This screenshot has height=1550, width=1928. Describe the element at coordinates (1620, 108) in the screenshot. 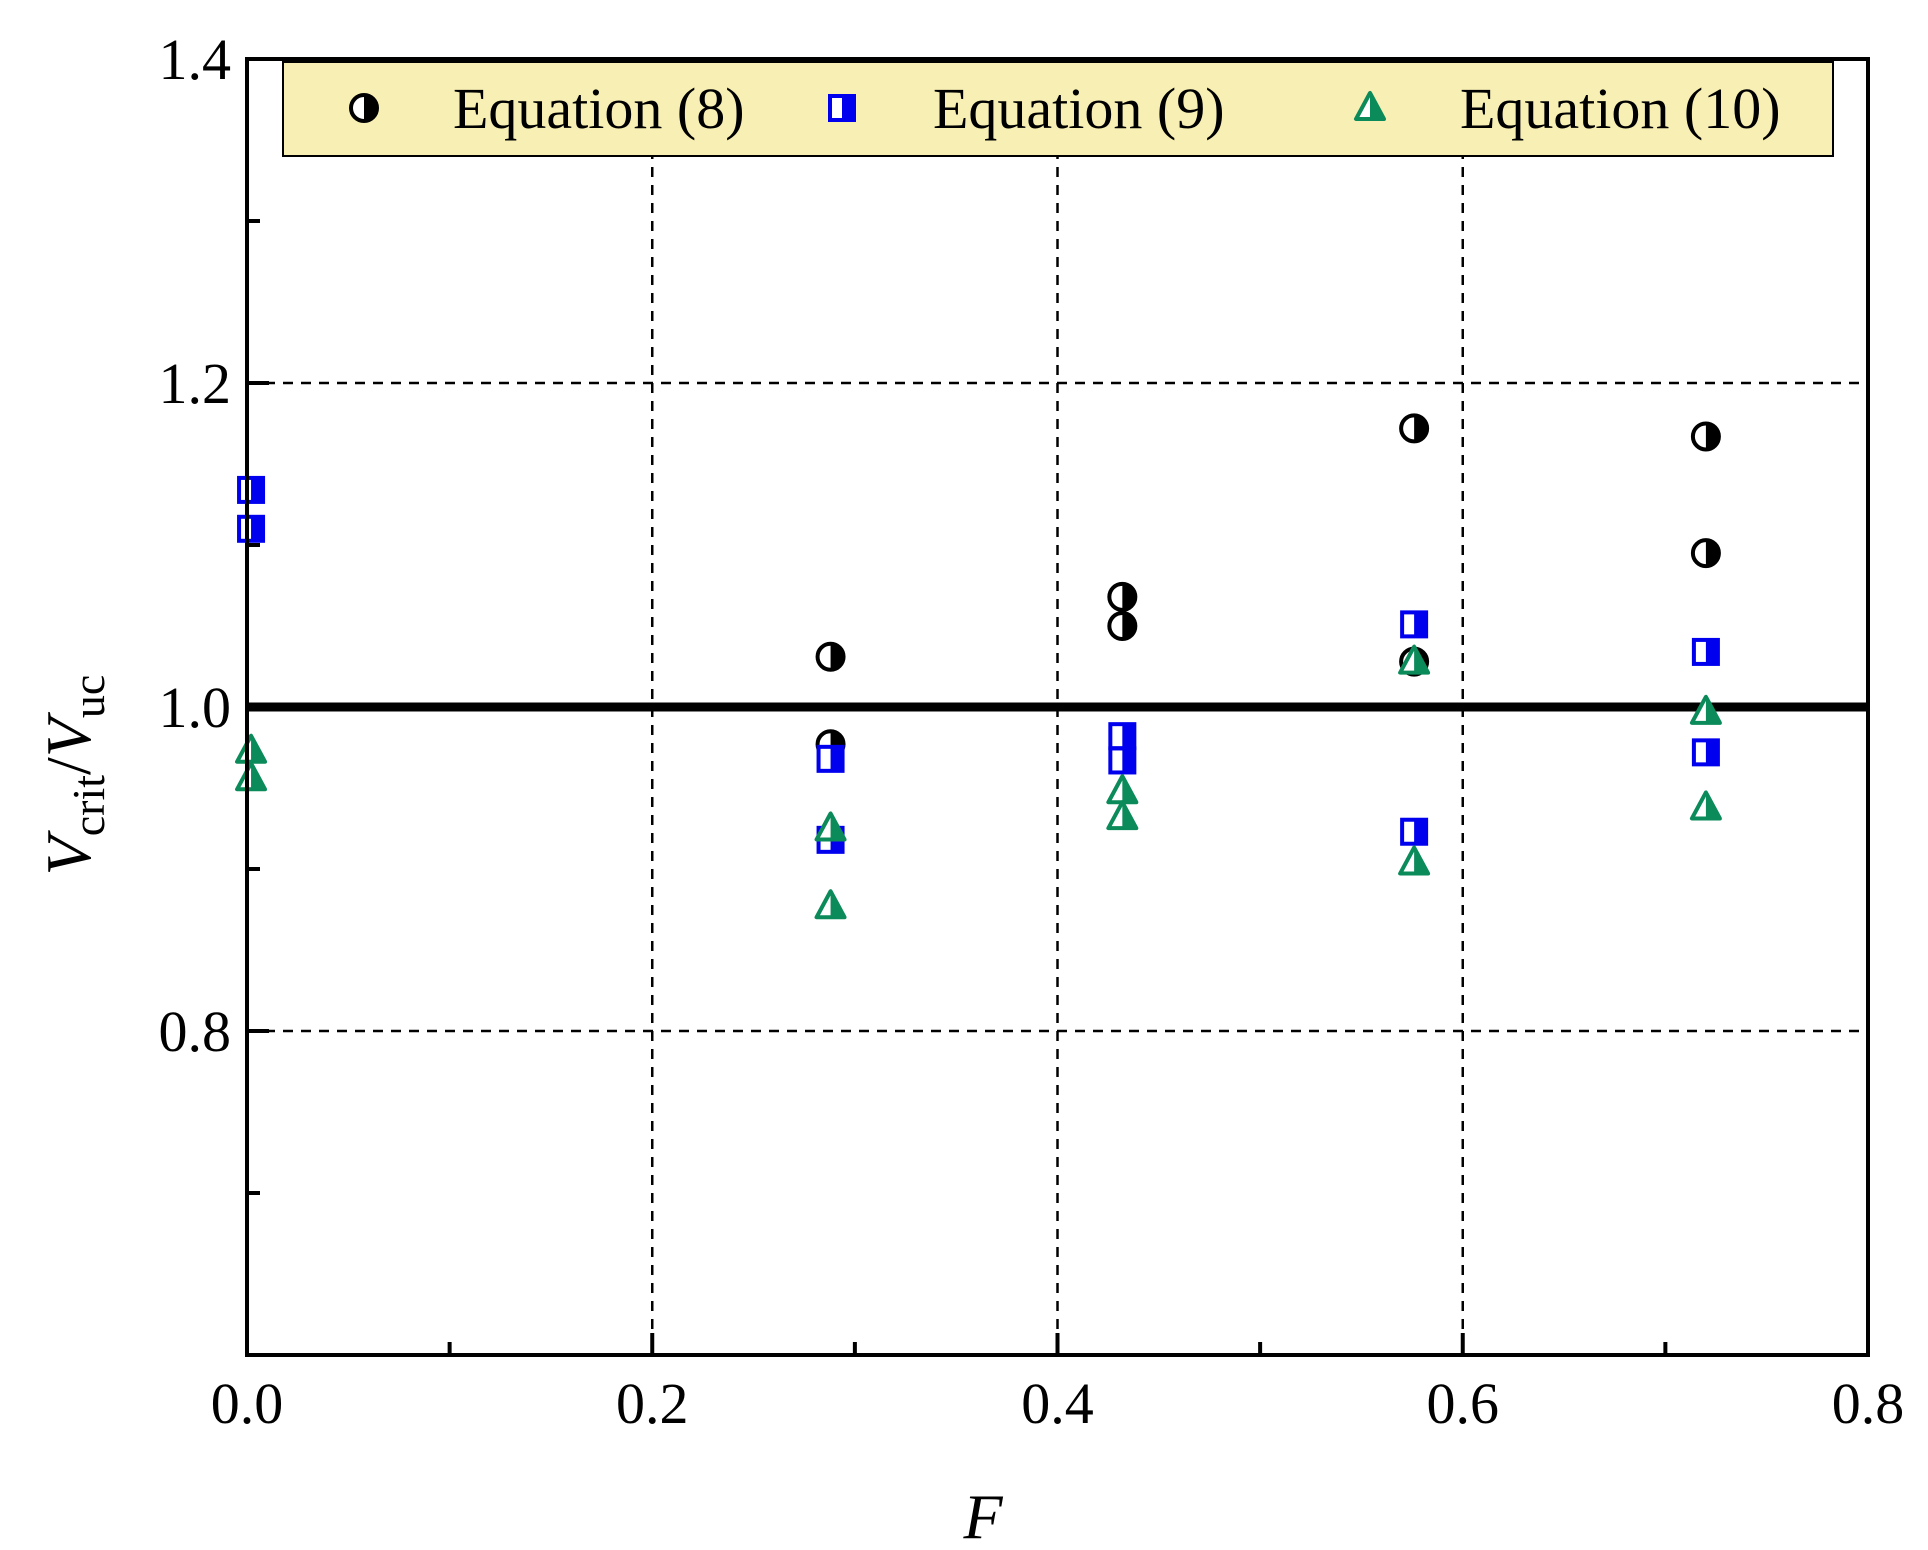

I see `legend-label: Equation (10)` at that location.